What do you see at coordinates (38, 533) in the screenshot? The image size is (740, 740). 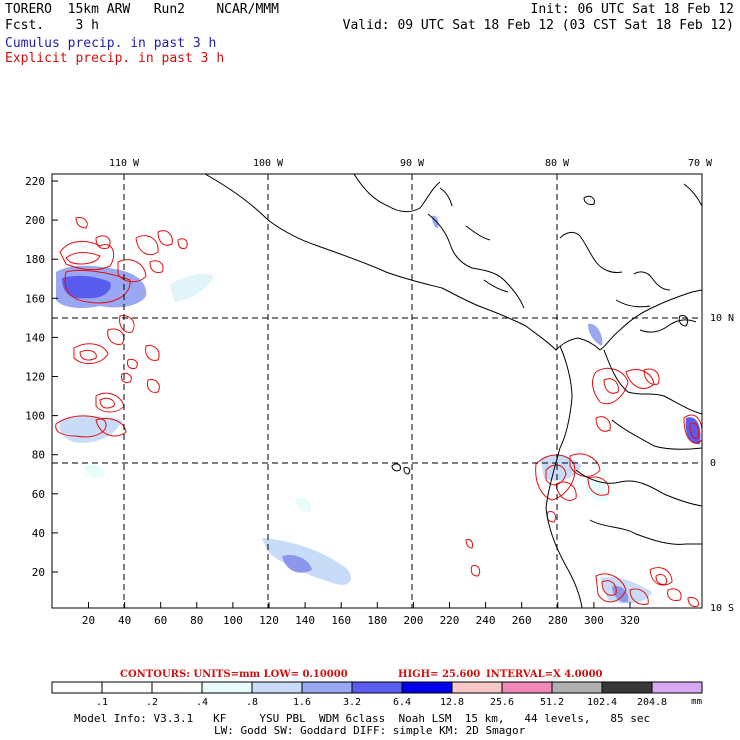 I see `y-tick-label: 40` at bounding box center [38, 533].